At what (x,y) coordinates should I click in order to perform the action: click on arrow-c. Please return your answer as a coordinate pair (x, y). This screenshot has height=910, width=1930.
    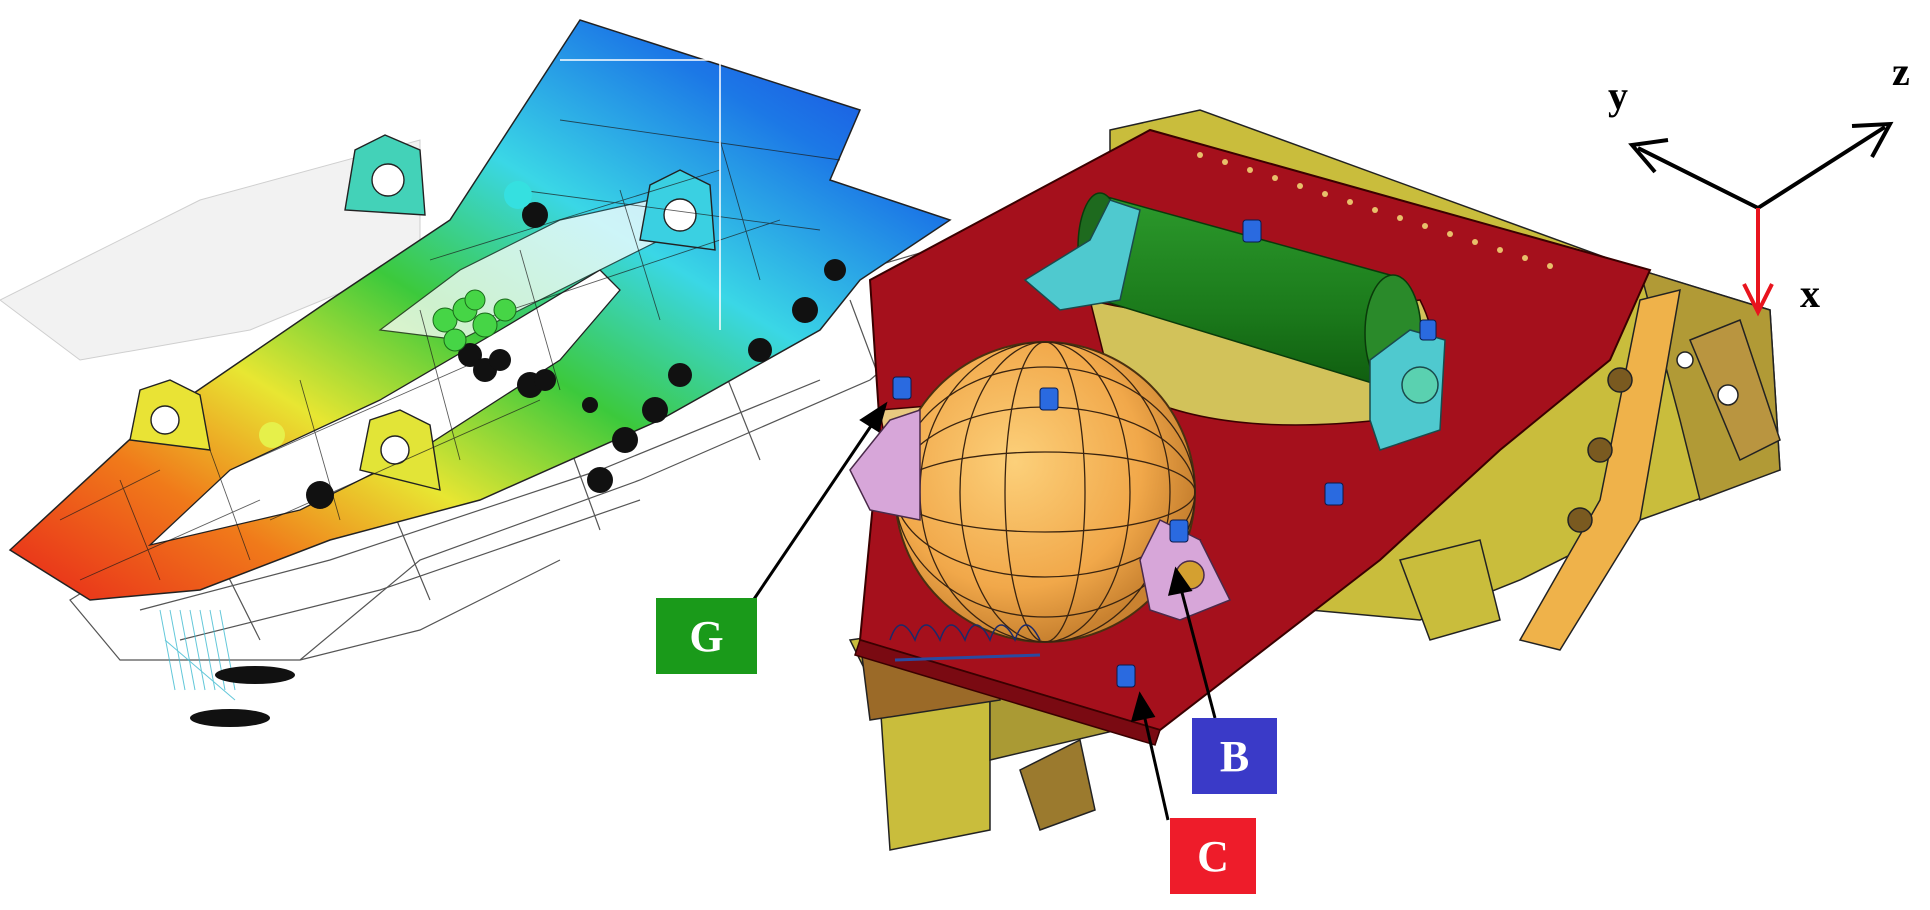
    Looking at the image, I should click on (1155, 765).